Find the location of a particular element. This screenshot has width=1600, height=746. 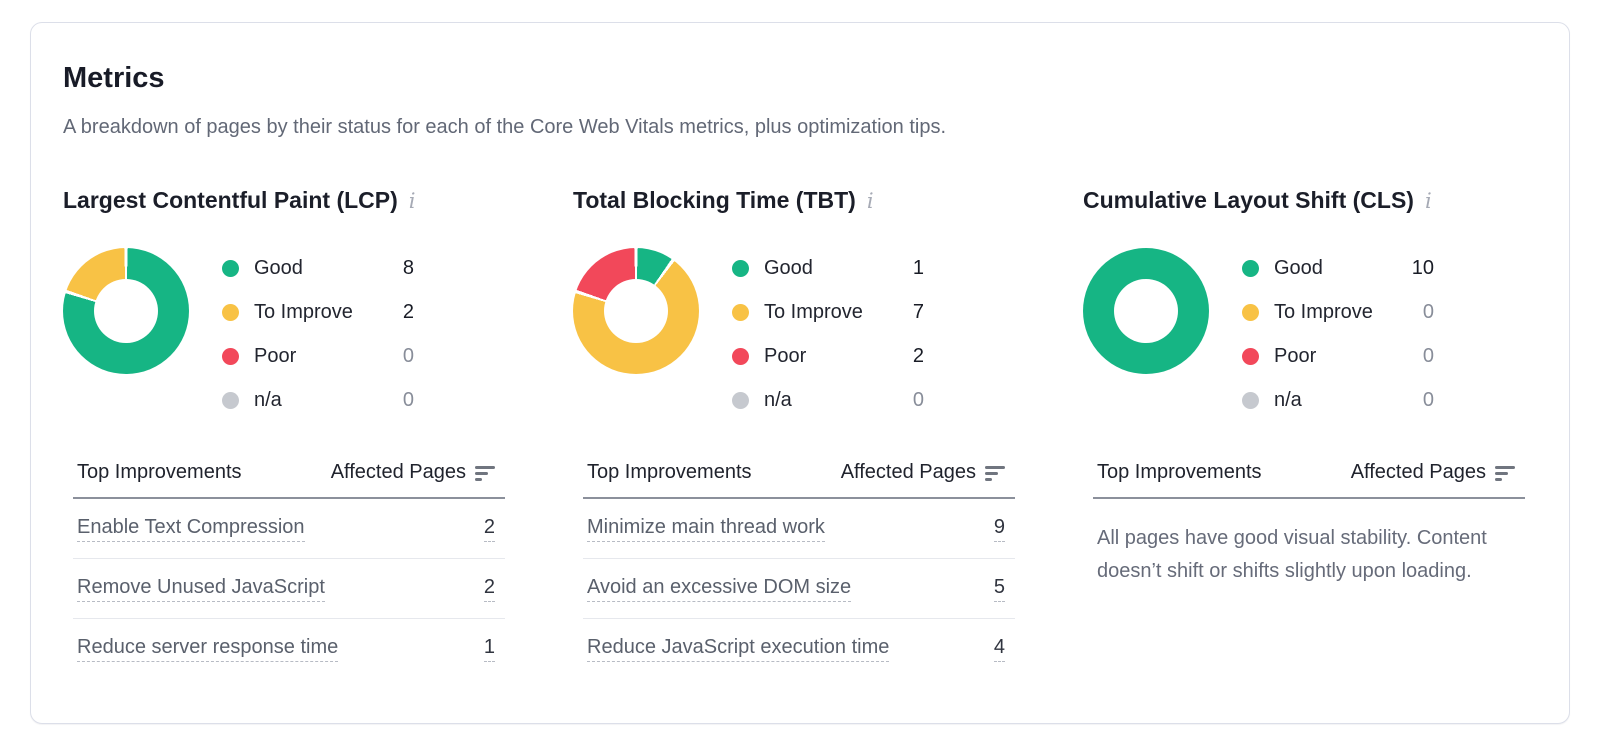

affected-pages-count: 4 is located at coordinates (999, 649).